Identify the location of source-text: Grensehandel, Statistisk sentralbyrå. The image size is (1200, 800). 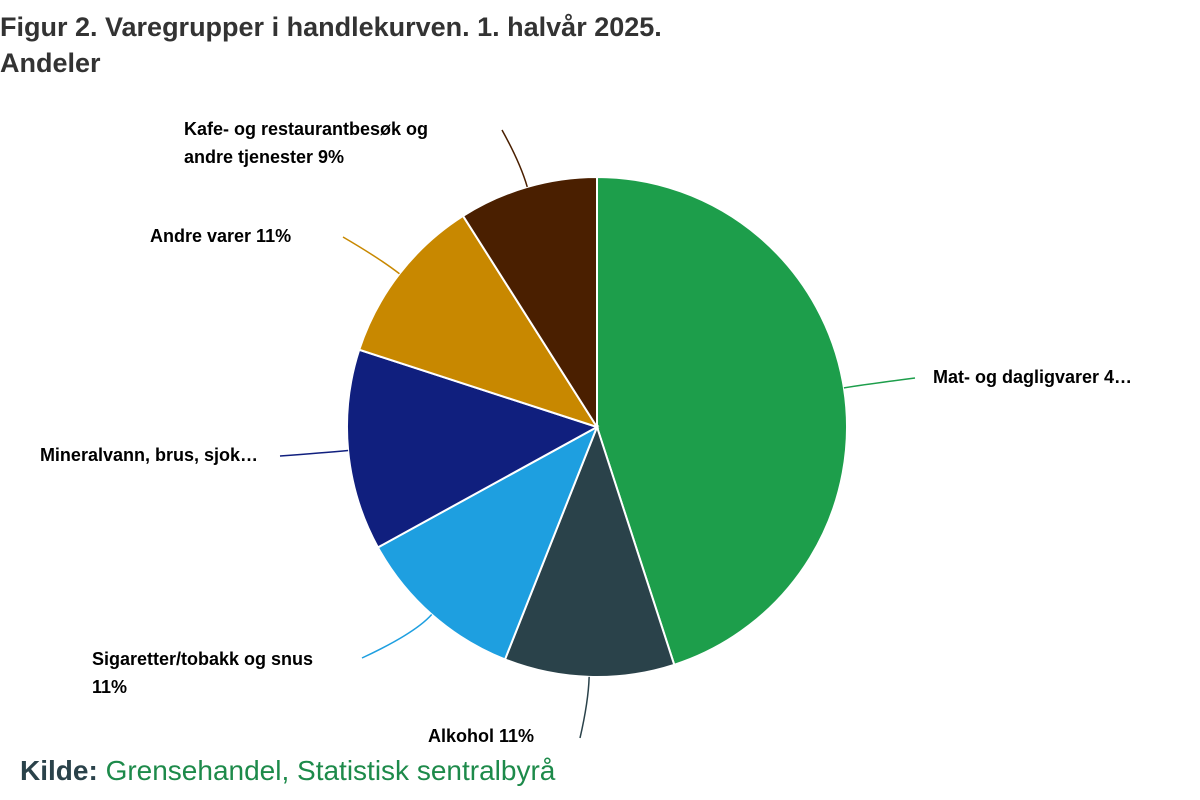
(331, 770).